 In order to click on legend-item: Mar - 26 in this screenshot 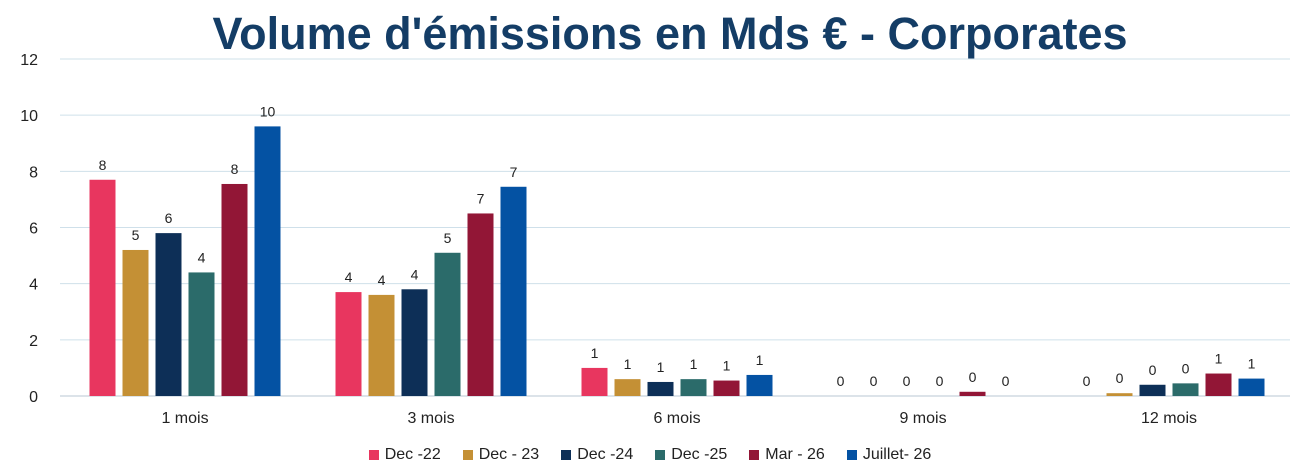, I will do `click(787, 455)`.